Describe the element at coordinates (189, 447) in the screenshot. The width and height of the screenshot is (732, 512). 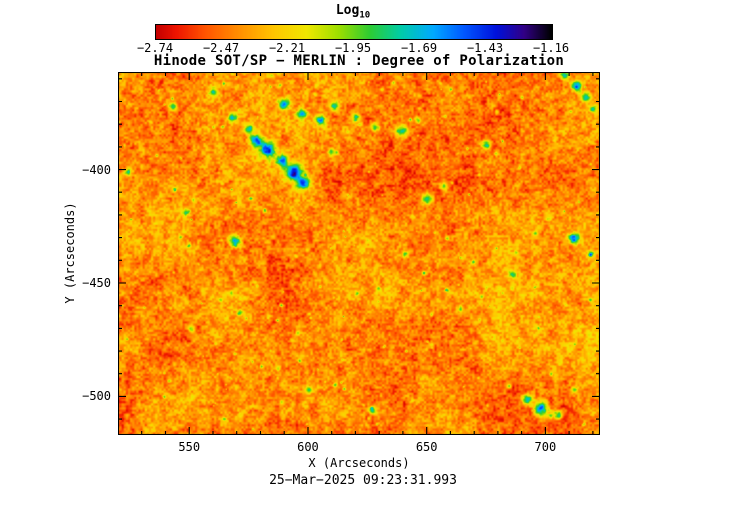
I see `x-axis-tick-label: 550` at that location.